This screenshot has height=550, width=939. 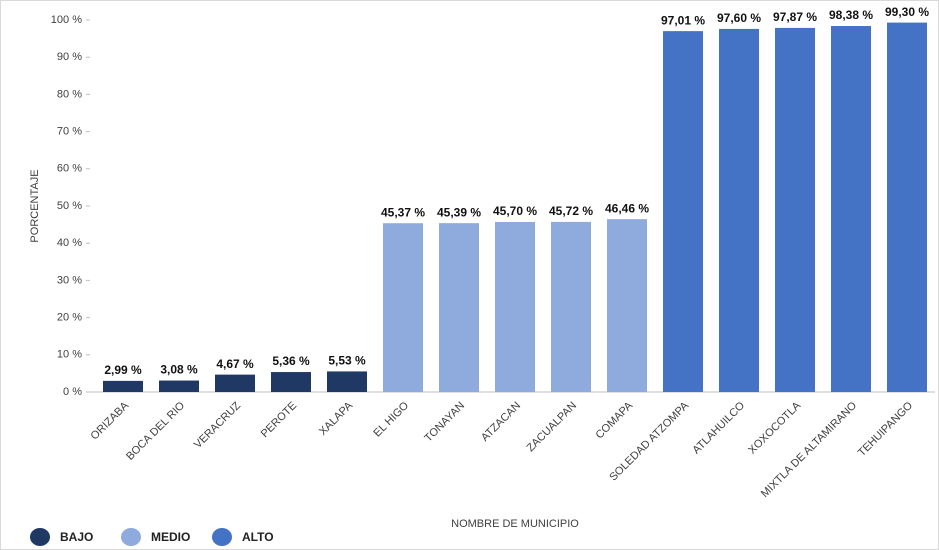 I want to click on y-tick-label: 50 %, so click(x=69, y=206).